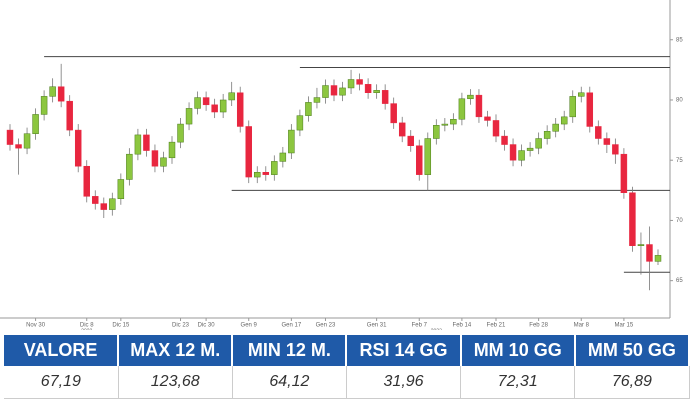 The width and height of the screenshot is (700, 400). Describe the element at coordinates (496, 326) in the screenshot. I see `x-tick-label: Feb 21` at that location.